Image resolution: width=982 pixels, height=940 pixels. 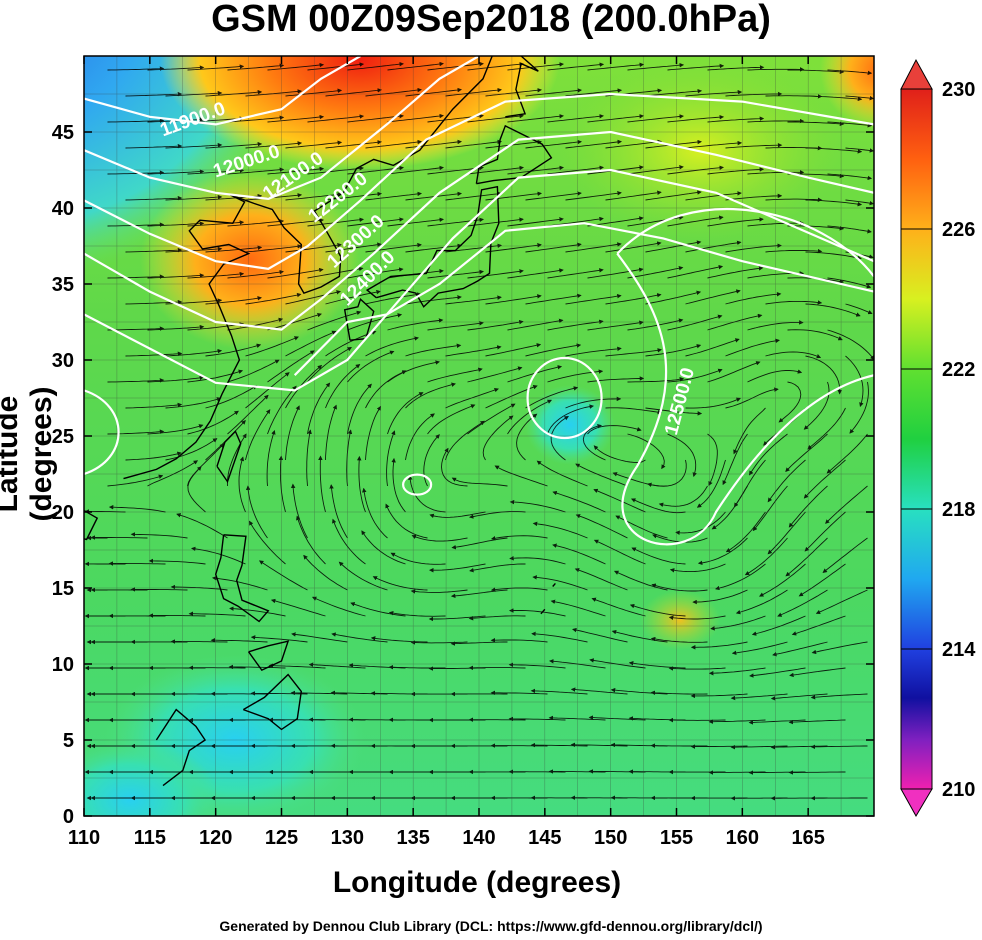 What do you see at coordinates (63, 437) in the screenshot?
I see `y-tick-label: 25` at bounding box center [63, 437].